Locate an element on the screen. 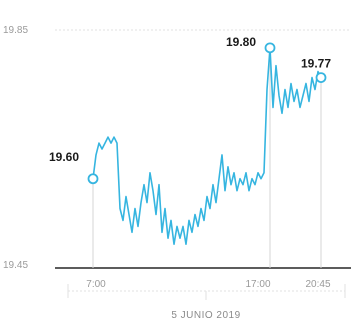  x-tick-17-00: 17:00 is located at coordinates (257, 284).